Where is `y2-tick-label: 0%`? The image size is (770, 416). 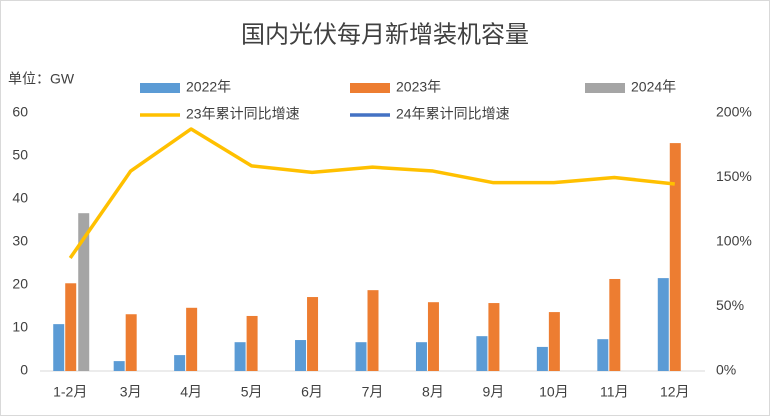 y2-tick-label: 0% is located at coordinates (726, 370).